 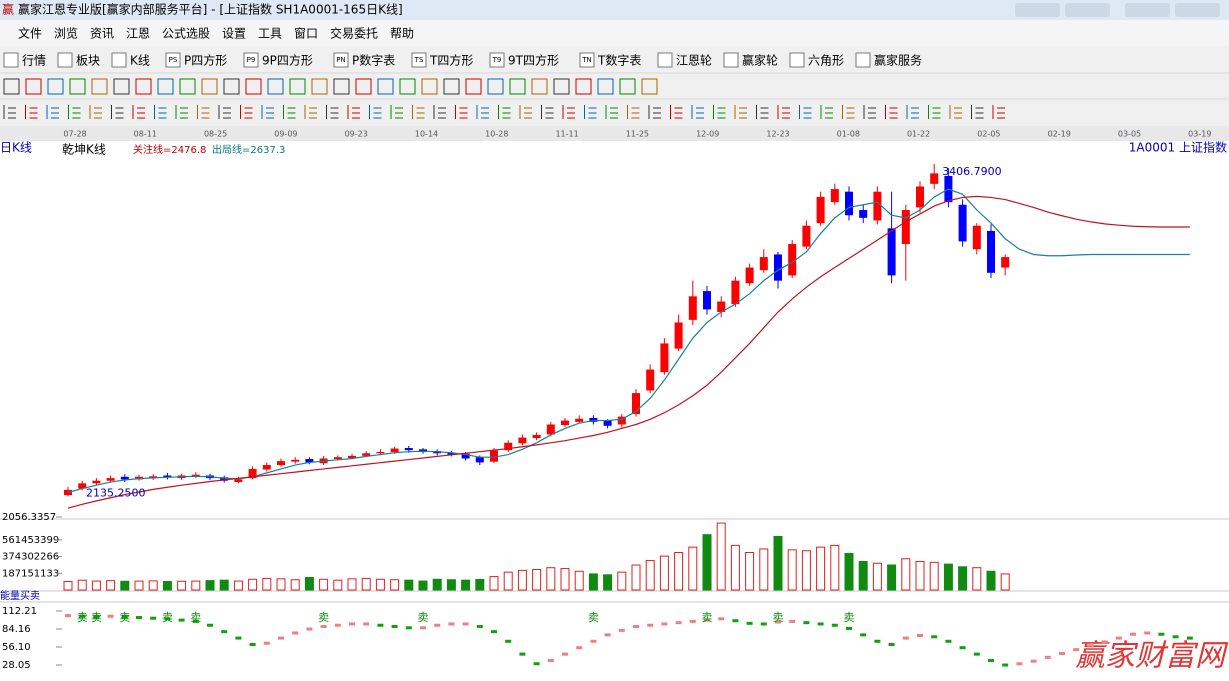 I want to click on toolbar-item: 赢家服务, so click(x=898, y=60).